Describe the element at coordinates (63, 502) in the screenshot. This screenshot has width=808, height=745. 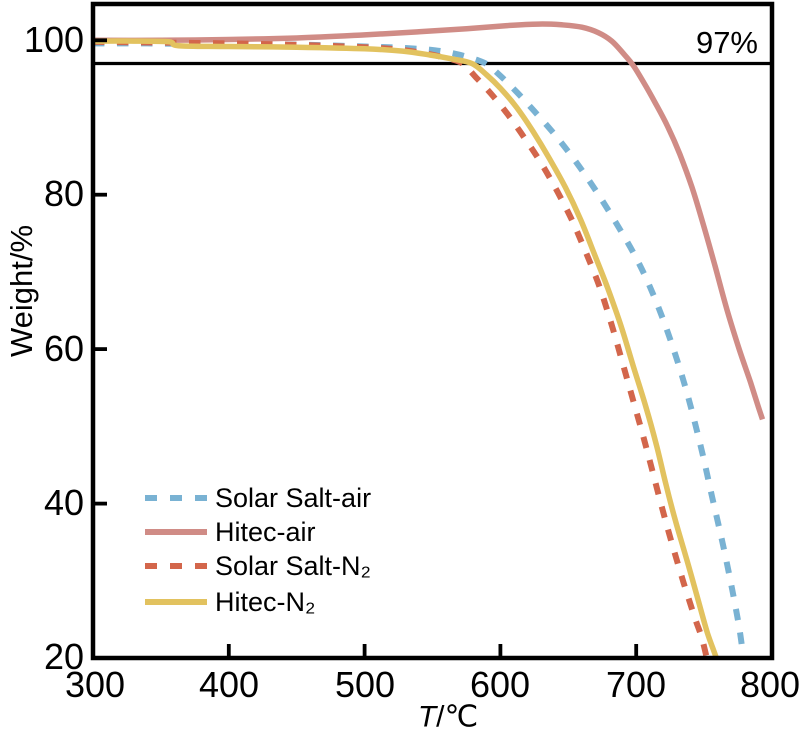
I see `y-tick-label-40: 40` at that location.